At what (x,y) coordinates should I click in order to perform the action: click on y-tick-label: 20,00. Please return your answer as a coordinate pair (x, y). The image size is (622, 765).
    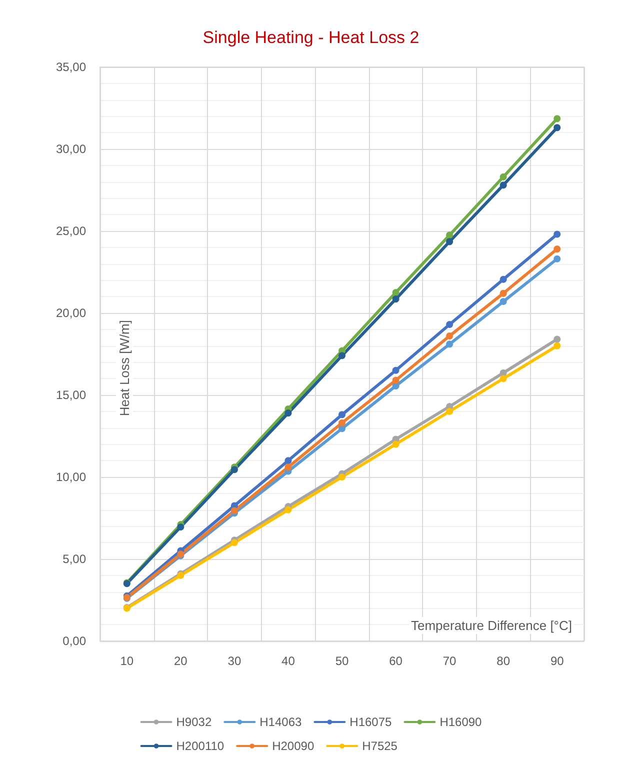
    Looking at the image, I should click on (71, 313).